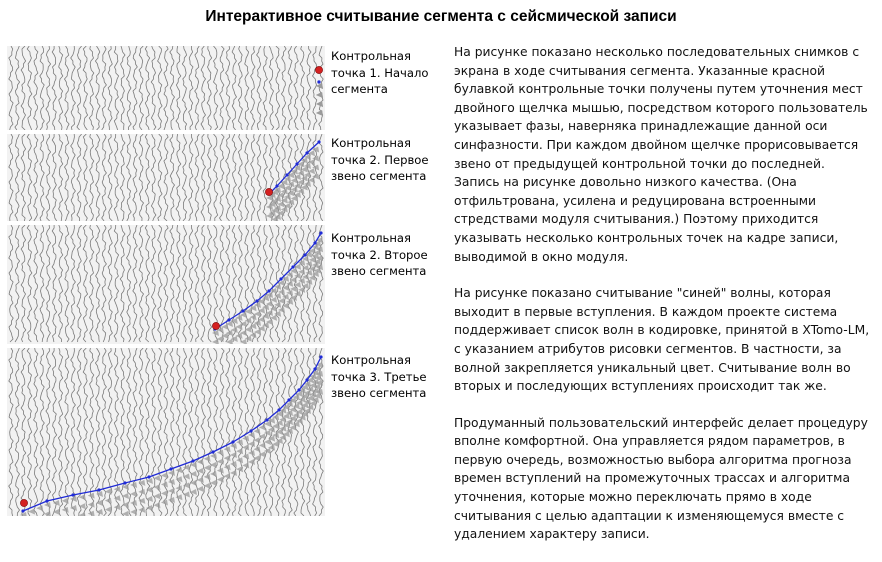 The width and height of the screenshot is (882, 562). I want to click on caption-line: точка 1. Начало, so click(380, 72).